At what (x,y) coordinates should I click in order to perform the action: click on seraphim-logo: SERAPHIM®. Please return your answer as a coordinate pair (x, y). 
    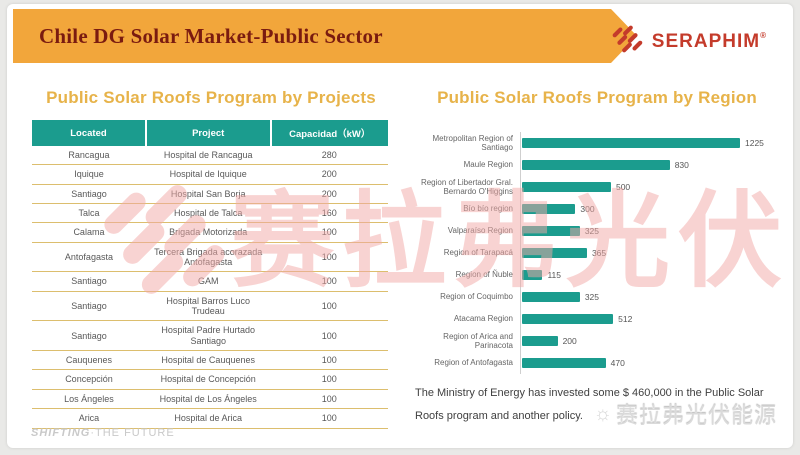
    Looking at the image, I should click on (688, 41).